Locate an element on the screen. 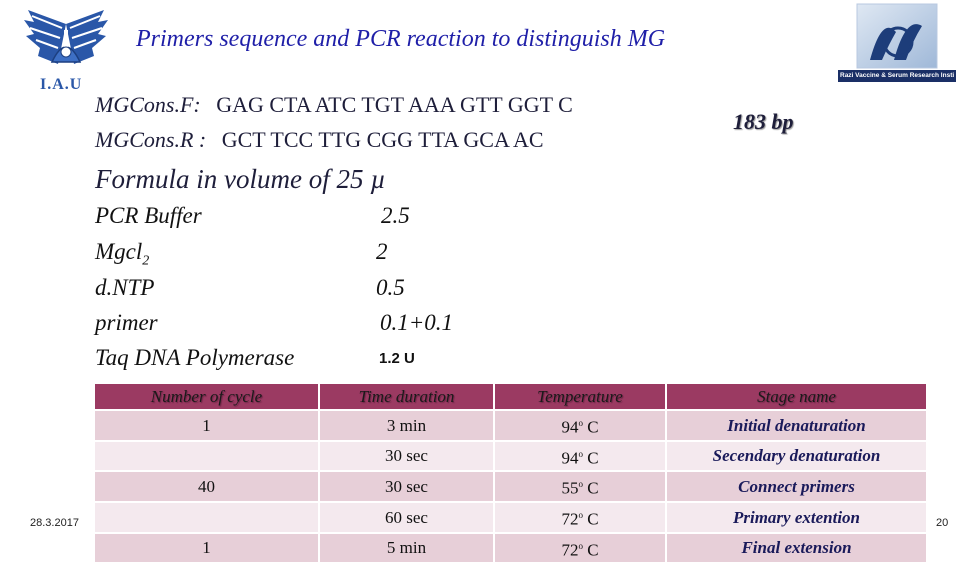 This screenshot has width=960, height=564. table-row: 1 5 min 72o C Final extension is located at coordinates (510, 547).